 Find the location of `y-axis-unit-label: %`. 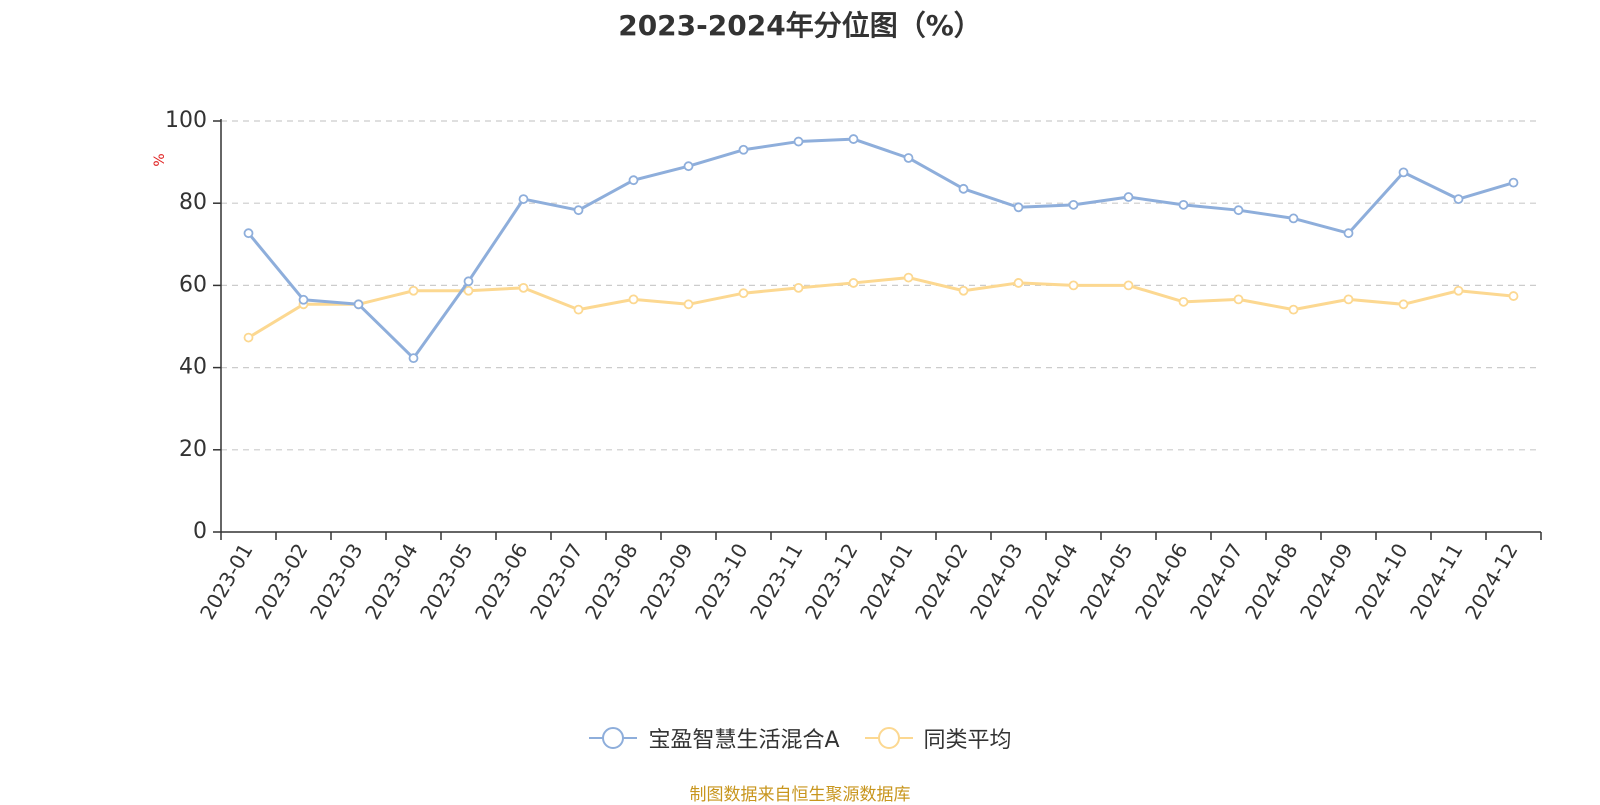

y-axis-unit-label: % is located at coordinates (160, 159).